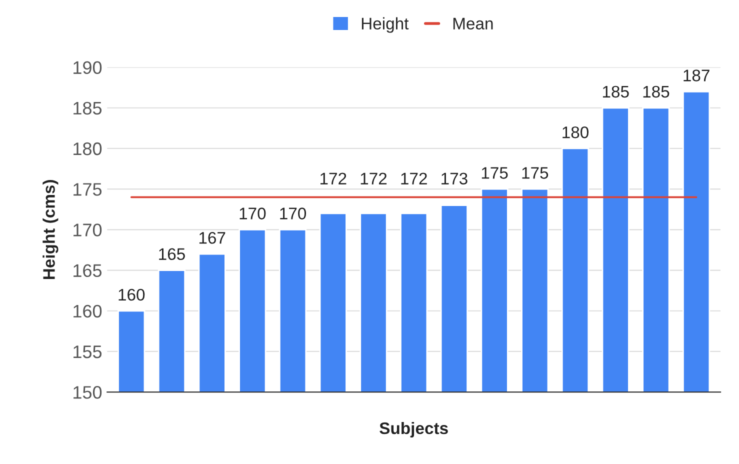  What do you see at coordinates (455, 178) in the screenshot?
I see `data-label: 173` at bounding box center [455, 178].